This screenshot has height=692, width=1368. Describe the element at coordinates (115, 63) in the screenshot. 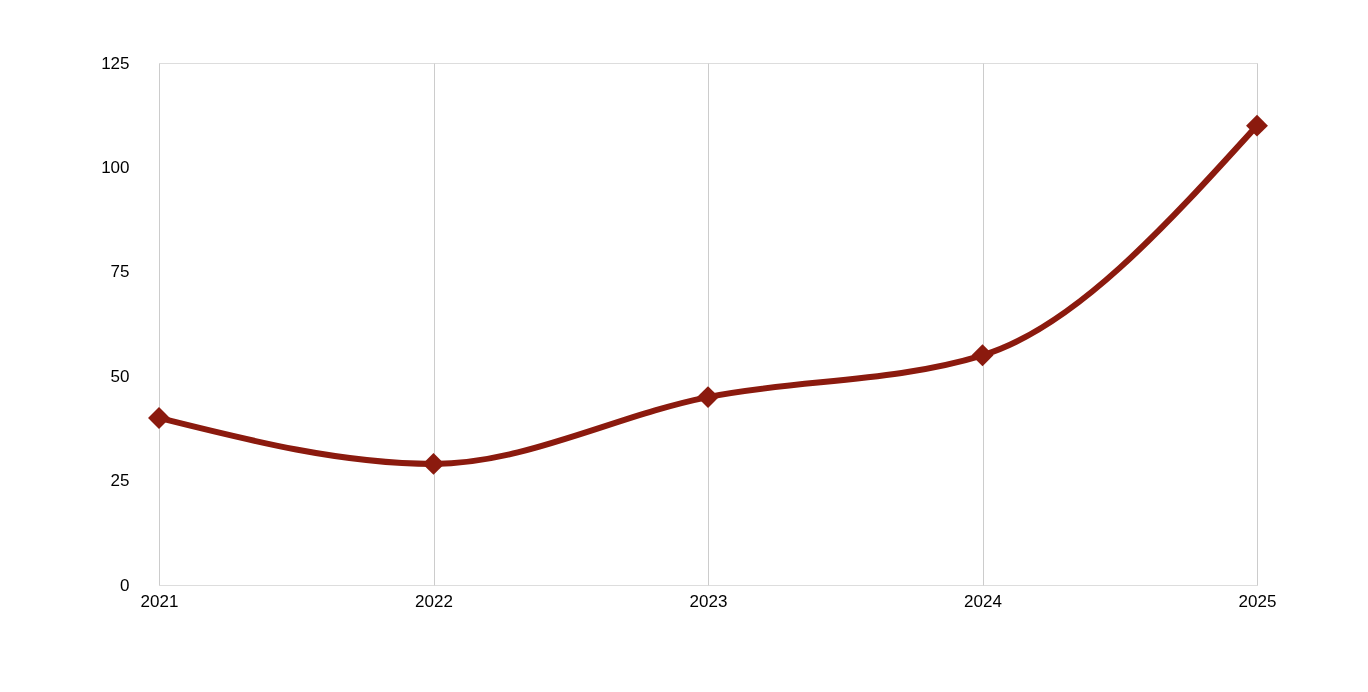

I see `y-tick-label: 125` at that location.